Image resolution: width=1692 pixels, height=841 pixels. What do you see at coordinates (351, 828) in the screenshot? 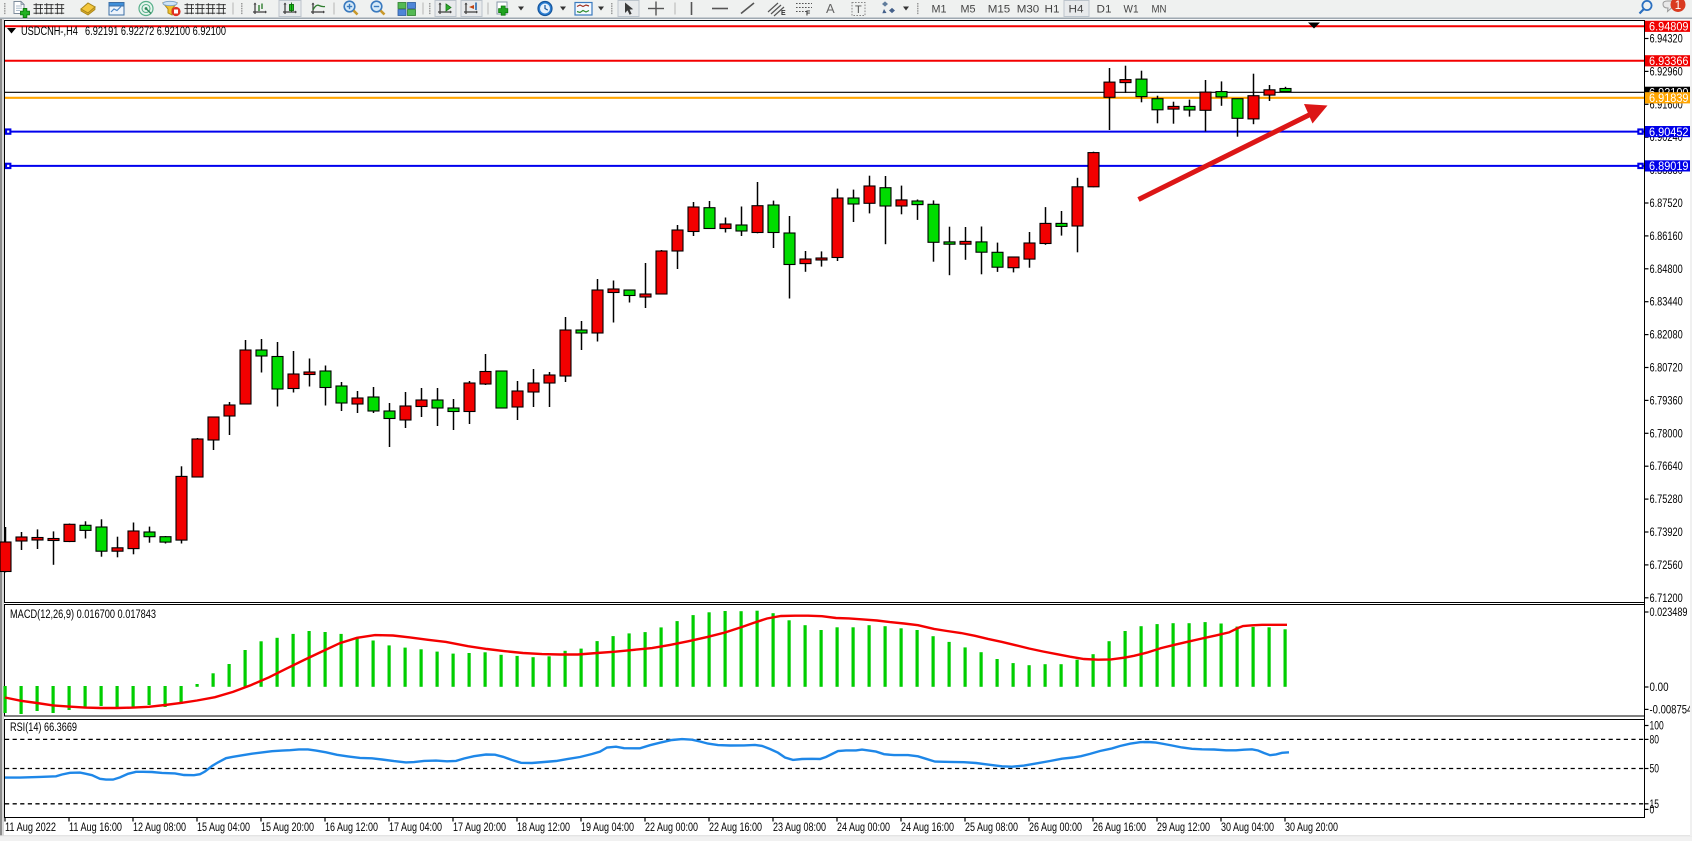
I see `svg-text: 16 Aug 12:00` at bounding box center [351, 828].